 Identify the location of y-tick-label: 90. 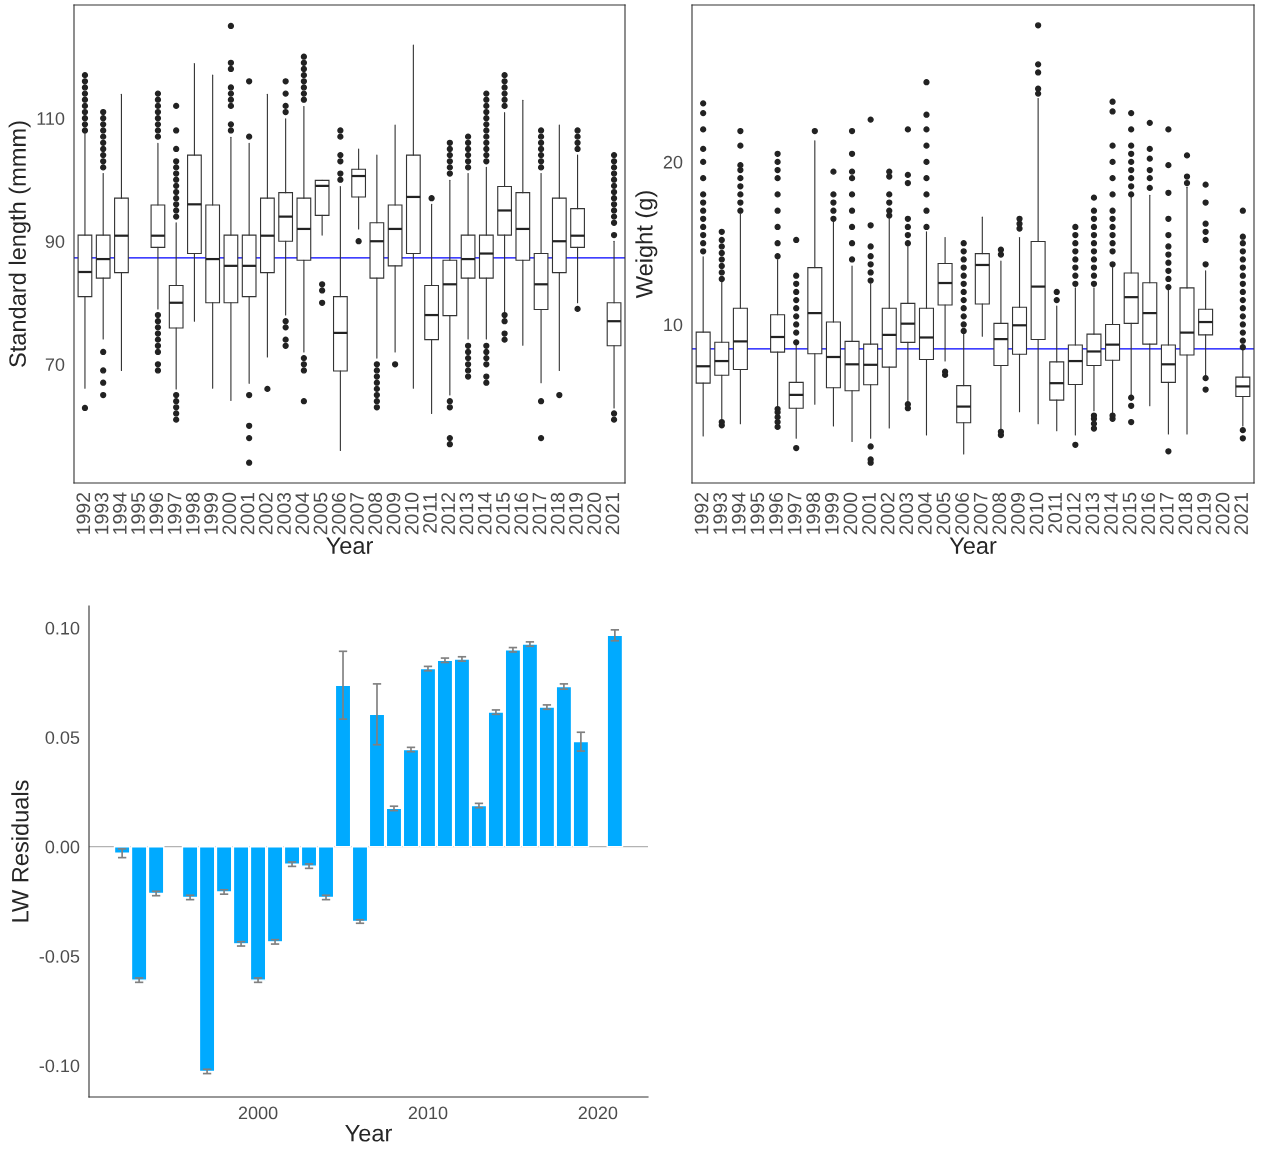
(55, 241).